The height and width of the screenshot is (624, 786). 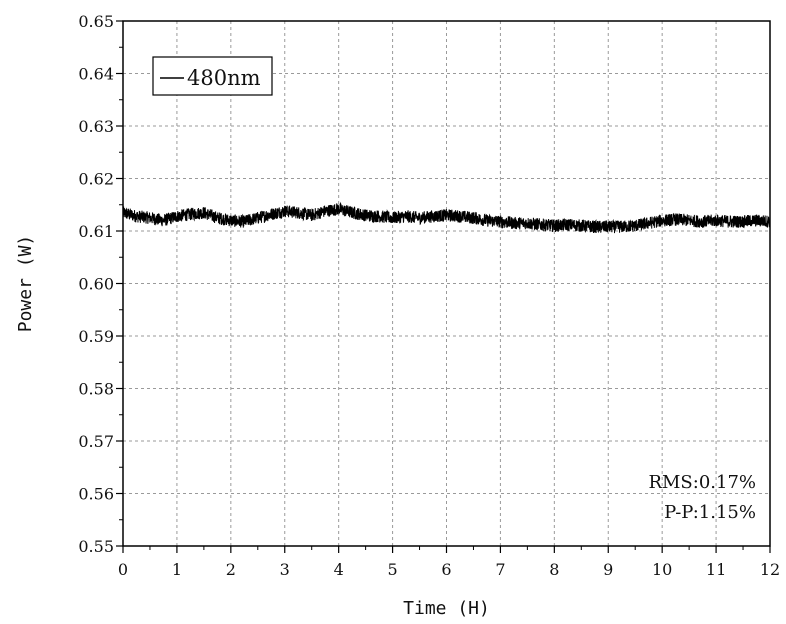 I want to click on x-tick-label: 9, so click(x=608, y=569).